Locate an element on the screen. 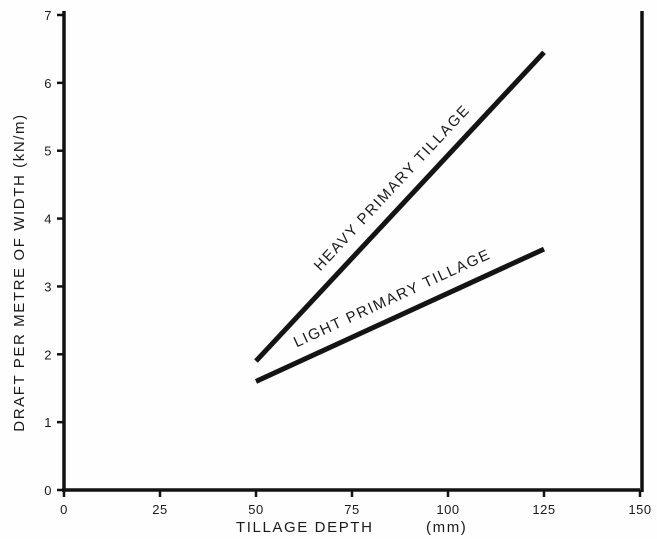 Image resolution: width=657 pixels, height=539 pixels. x-tick-label: 75 is located at coordinates (351, 509).